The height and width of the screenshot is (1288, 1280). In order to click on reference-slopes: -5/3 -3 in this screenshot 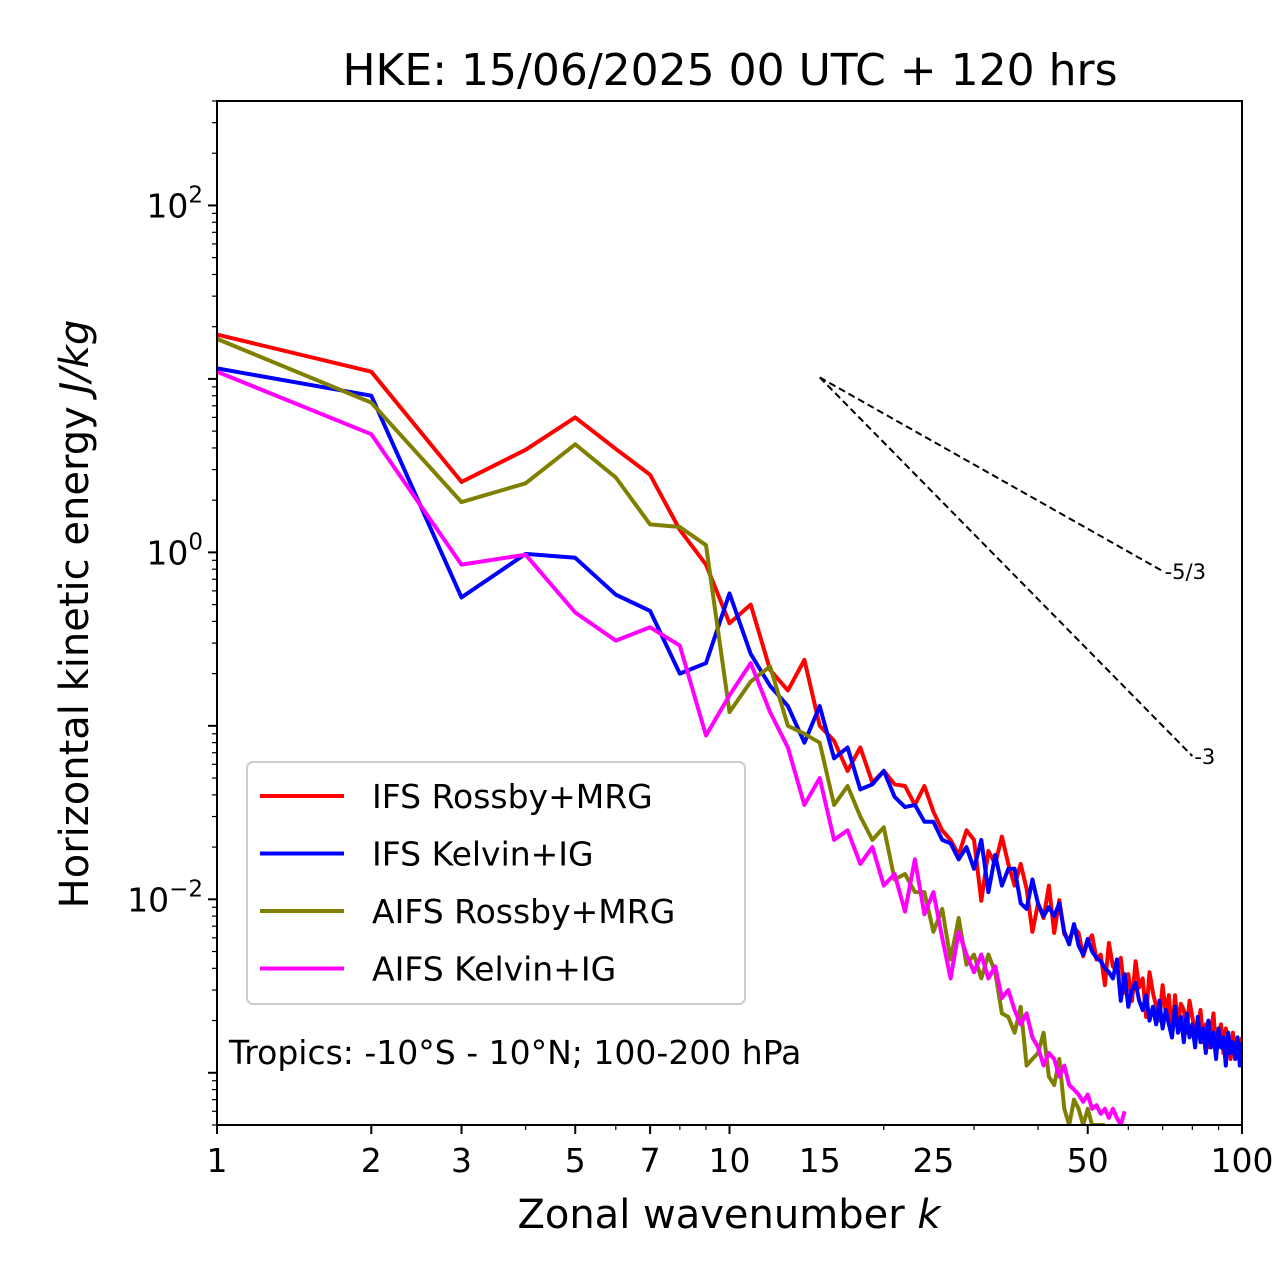, I will do `click(1017, 572)`.